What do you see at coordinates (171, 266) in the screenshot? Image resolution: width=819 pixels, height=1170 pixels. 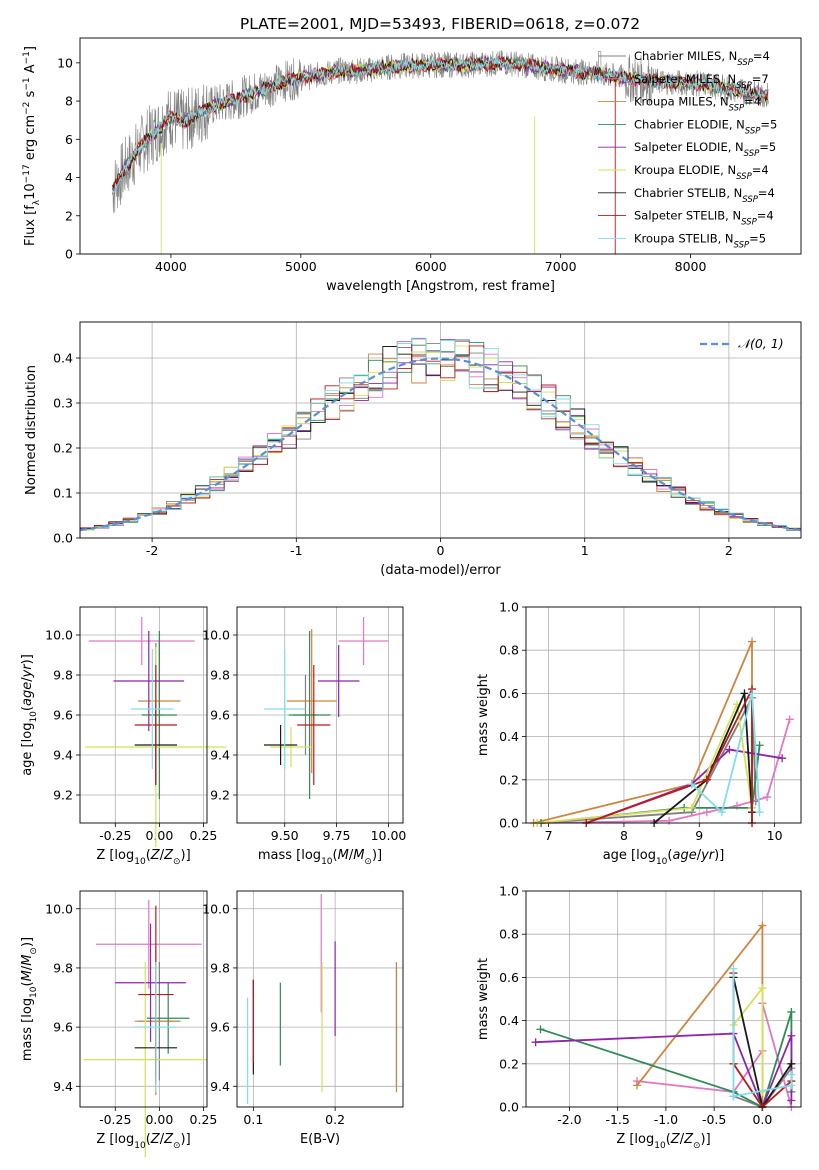 I see `x-tick-label: 4000` at bounding box center [171, 266].